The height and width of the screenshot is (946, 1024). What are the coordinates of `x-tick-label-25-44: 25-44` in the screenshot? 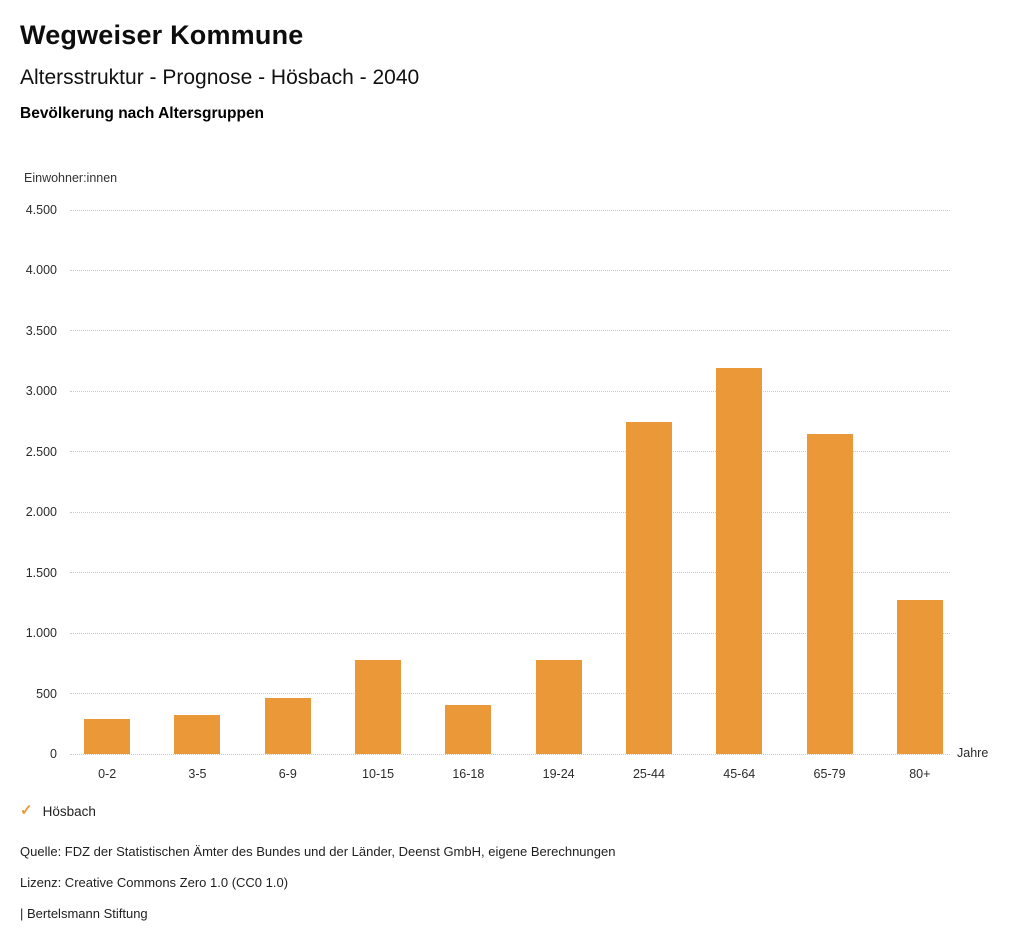 It's located at (648, 774).